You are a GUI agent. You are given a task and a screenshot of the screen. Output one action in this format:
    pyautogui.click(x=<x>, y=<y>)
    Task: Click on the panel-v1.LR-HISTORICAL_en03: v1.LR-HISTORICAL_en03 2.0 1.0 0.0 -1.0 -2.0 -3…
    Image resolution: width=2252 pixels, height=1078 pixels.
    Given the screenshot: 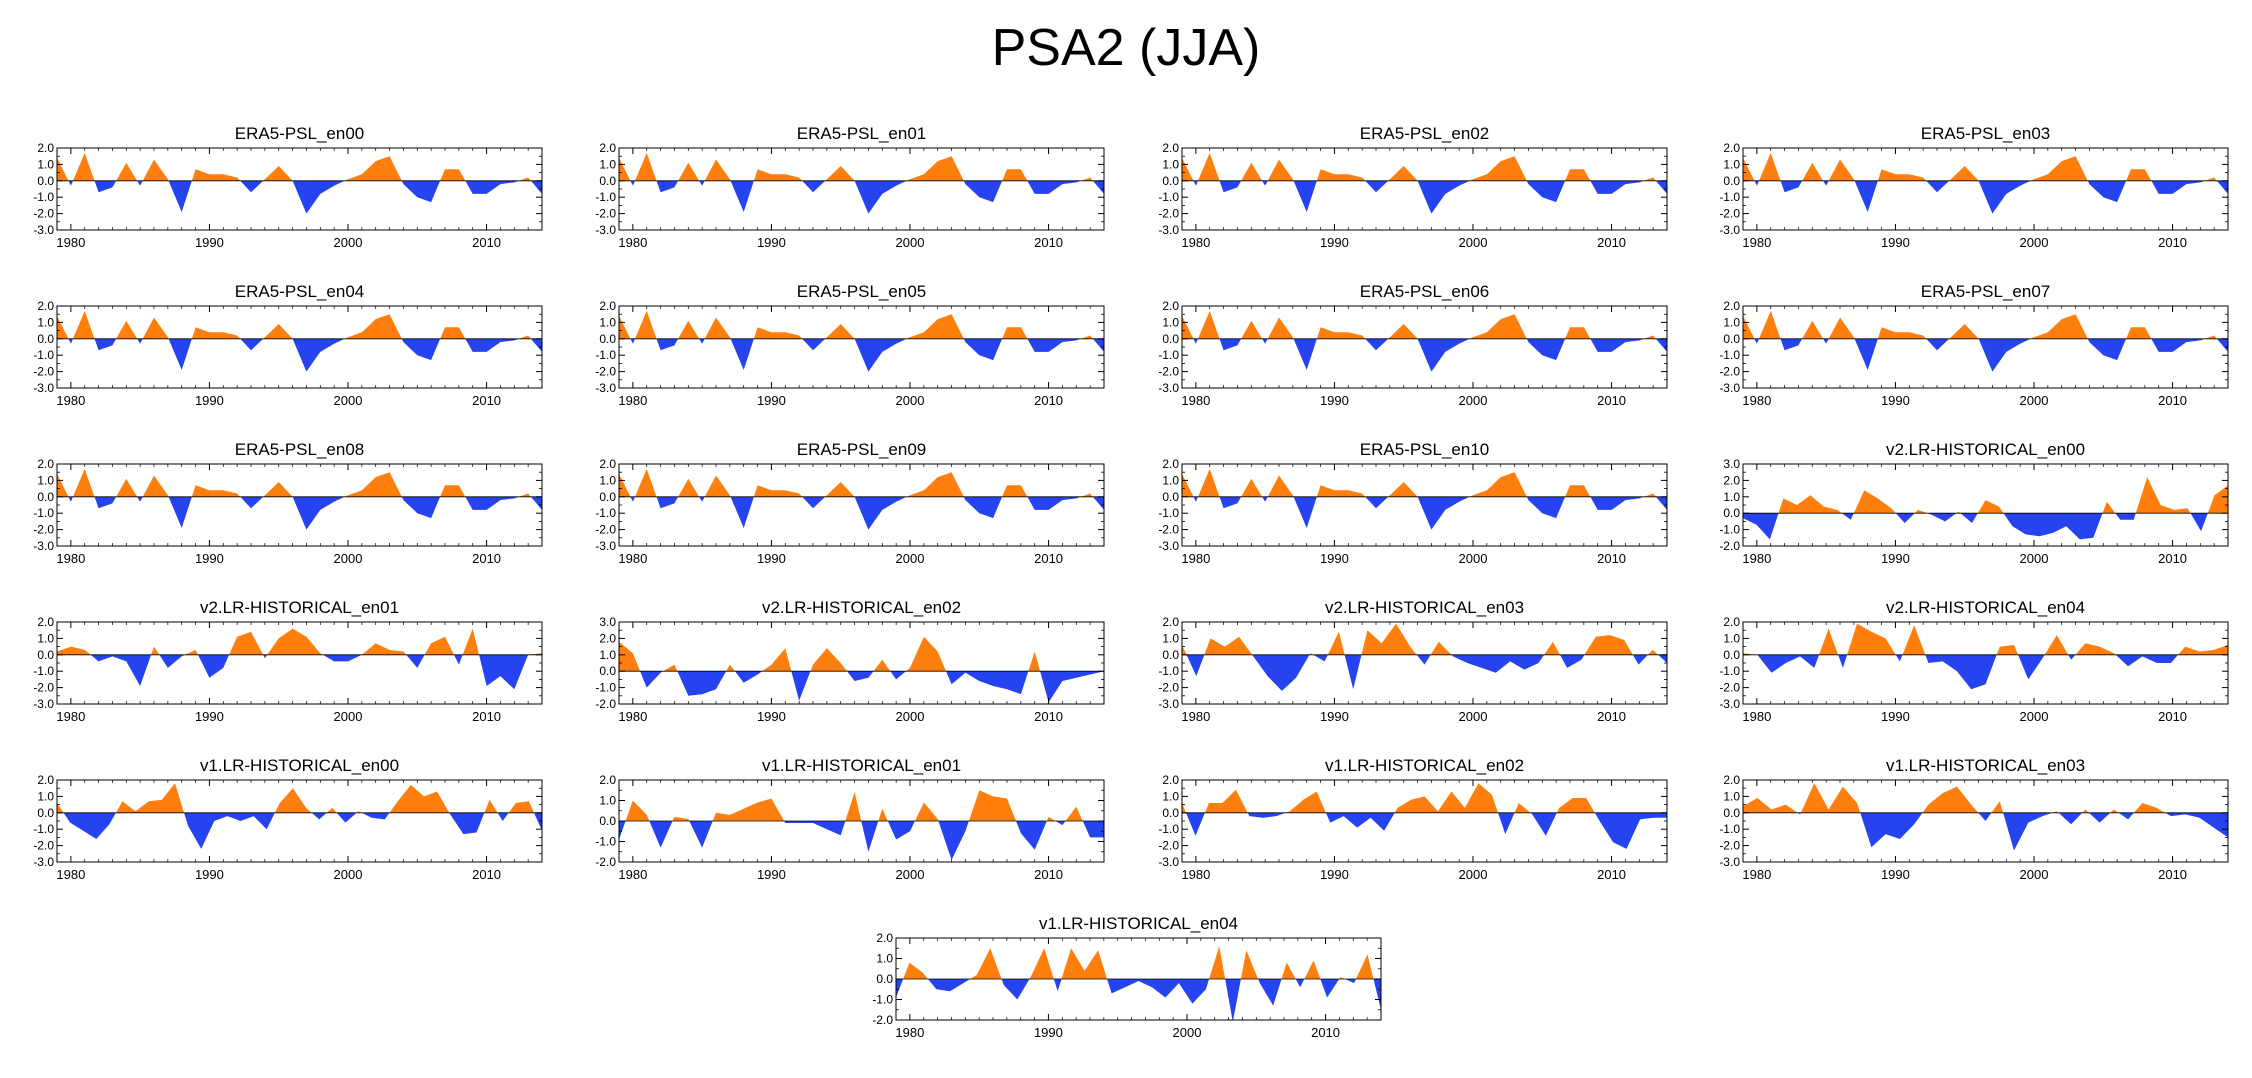 What is the action you would take?
    pyautogui.click(x=1974, y=819)
    